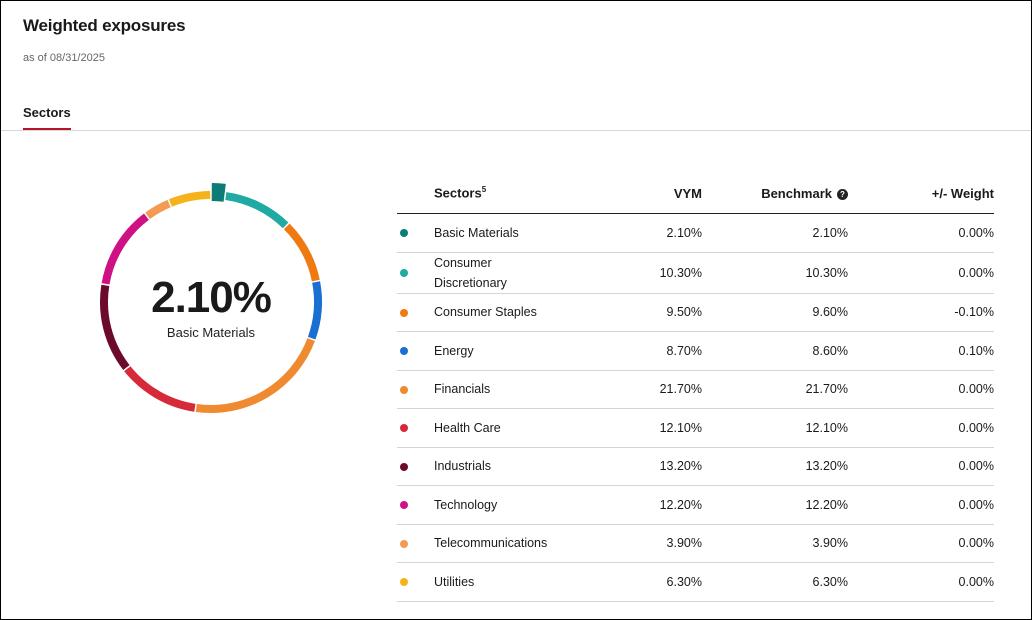 The image size is (1032, 620). I want to click on header-benchmark-label: Benchmark, so click(796, 193).